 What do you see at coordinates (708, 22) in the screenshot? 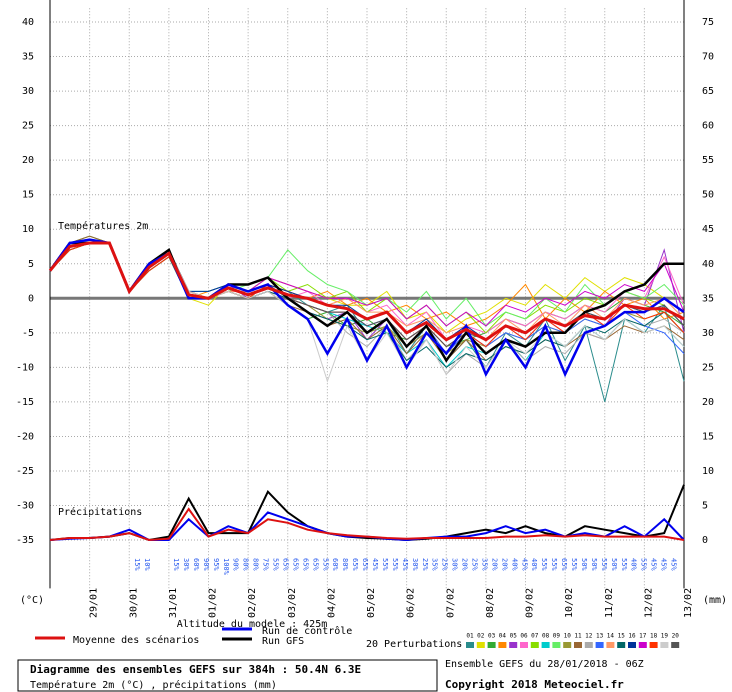
I see `y2-tick-label: 75` at bounding box center [708, 22].